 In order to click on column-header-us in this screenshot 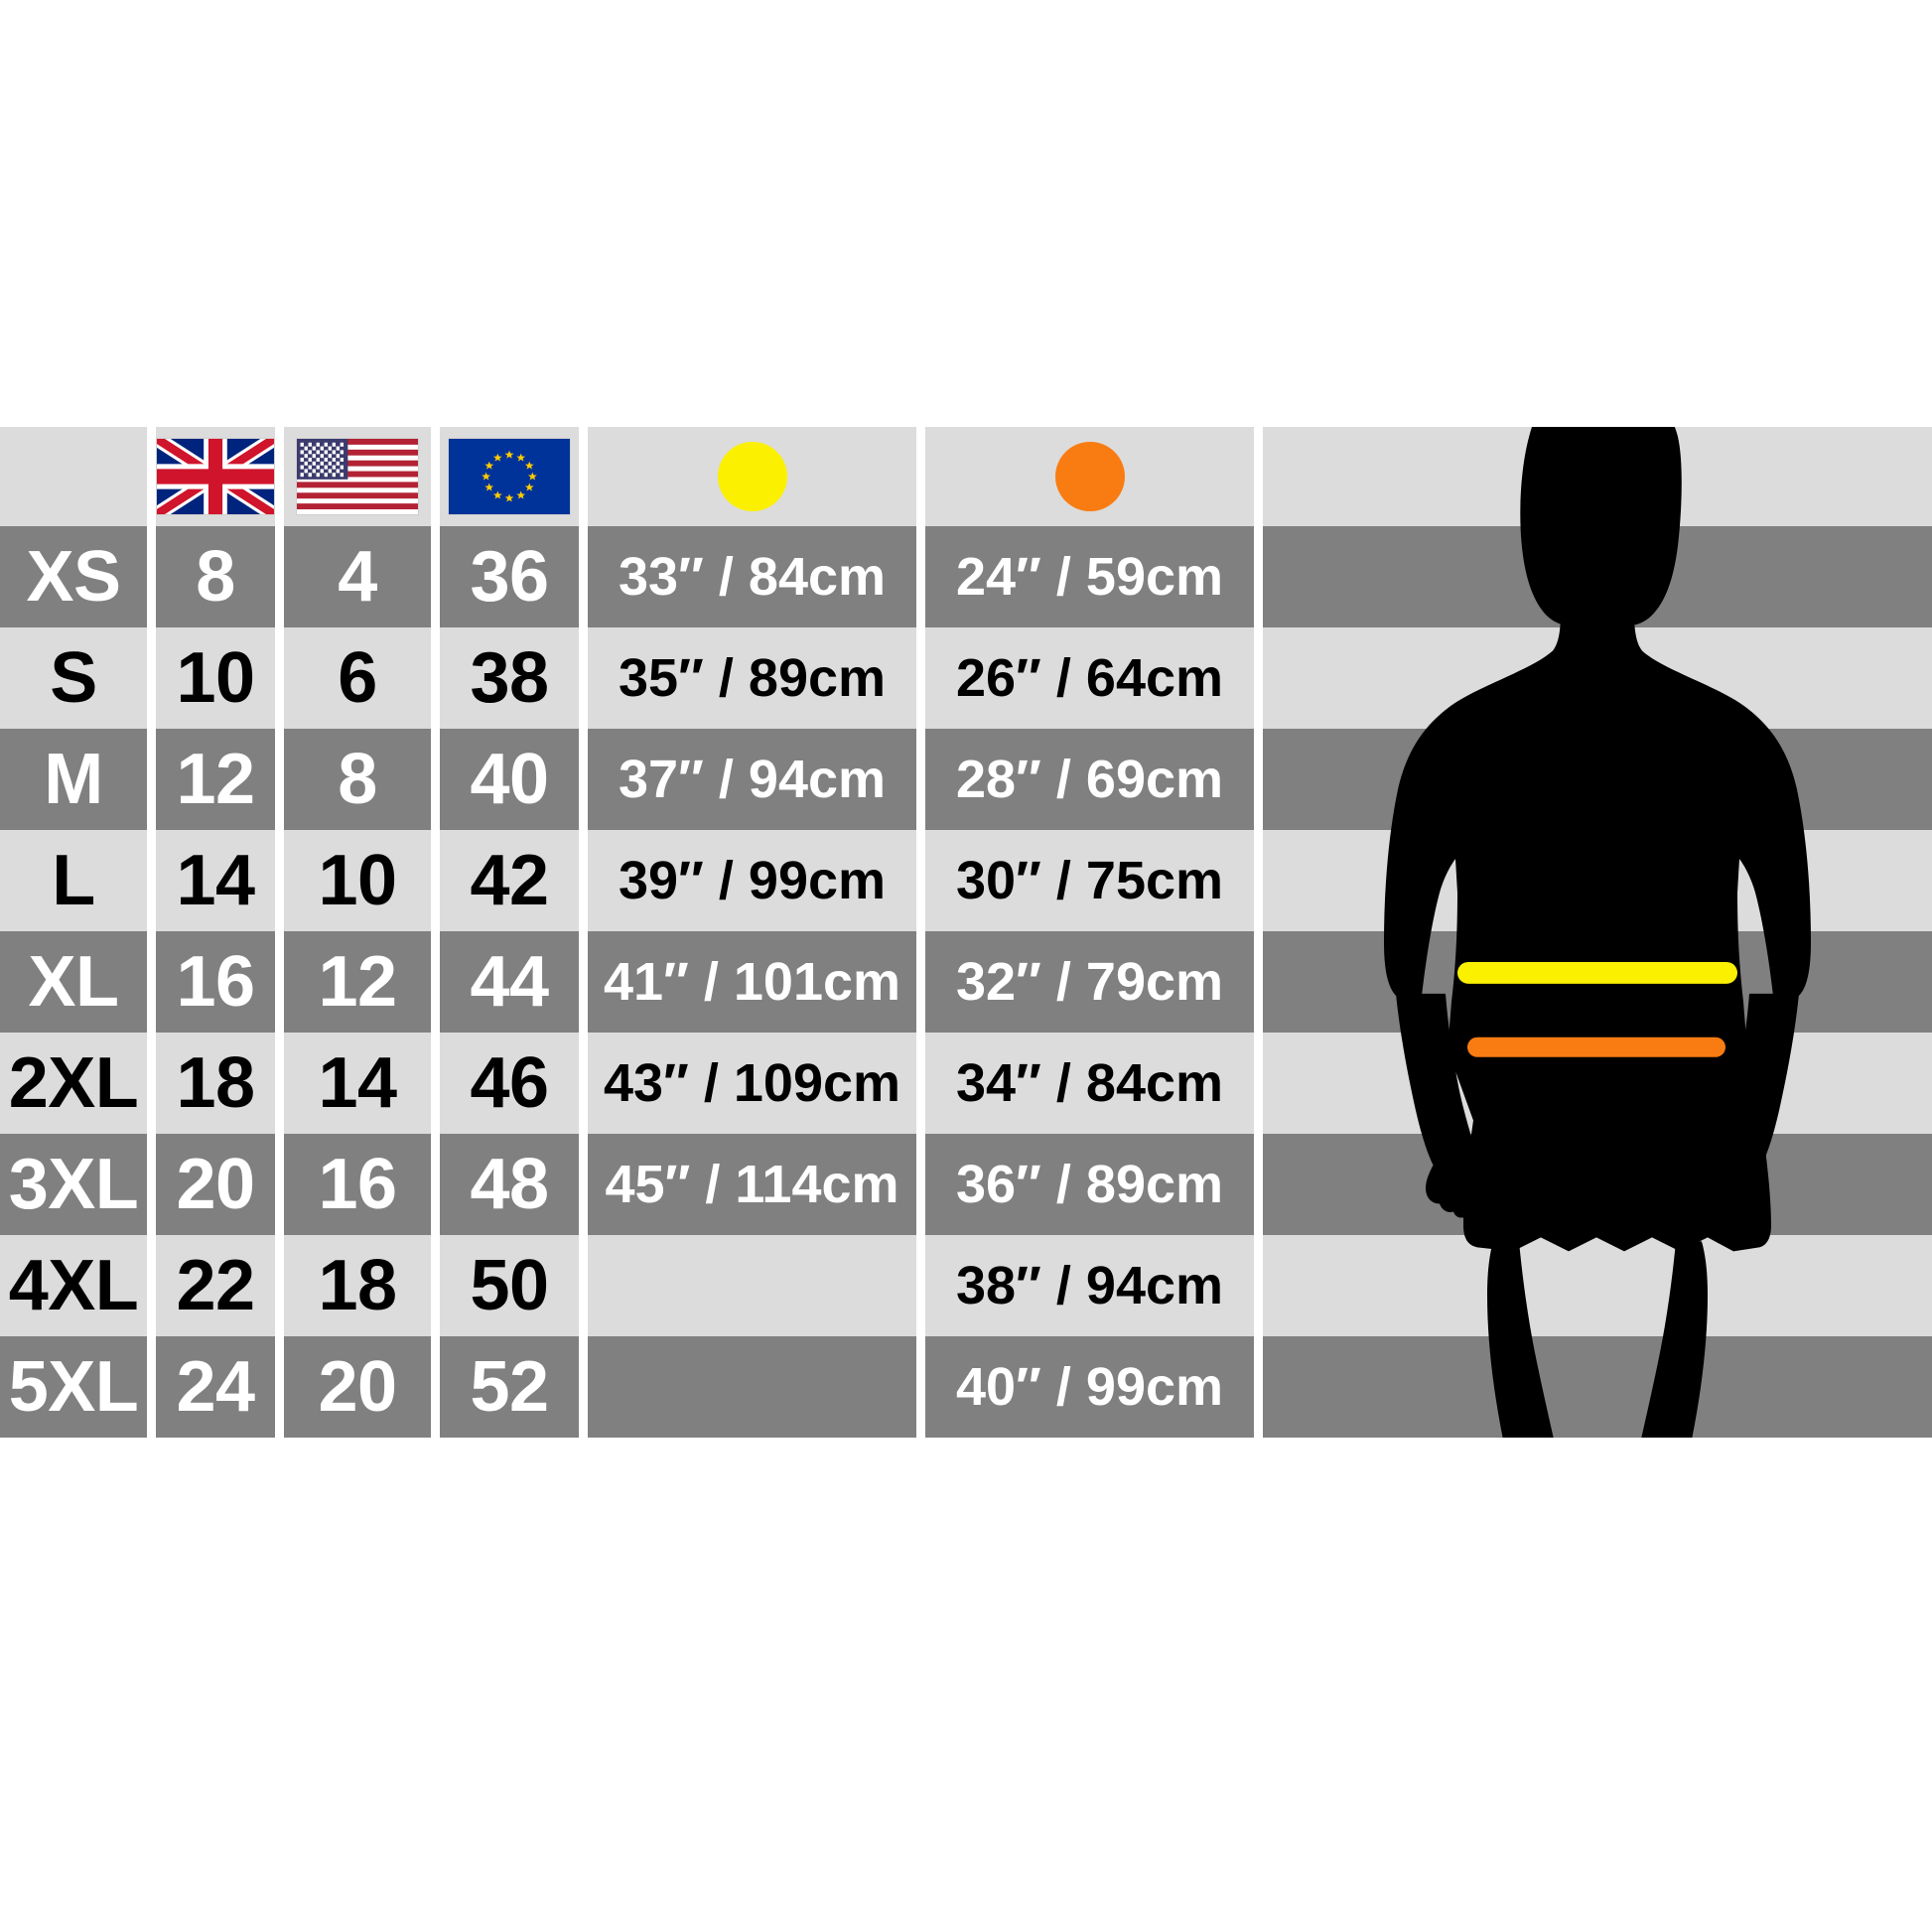, I will do `click(357, 476)`.